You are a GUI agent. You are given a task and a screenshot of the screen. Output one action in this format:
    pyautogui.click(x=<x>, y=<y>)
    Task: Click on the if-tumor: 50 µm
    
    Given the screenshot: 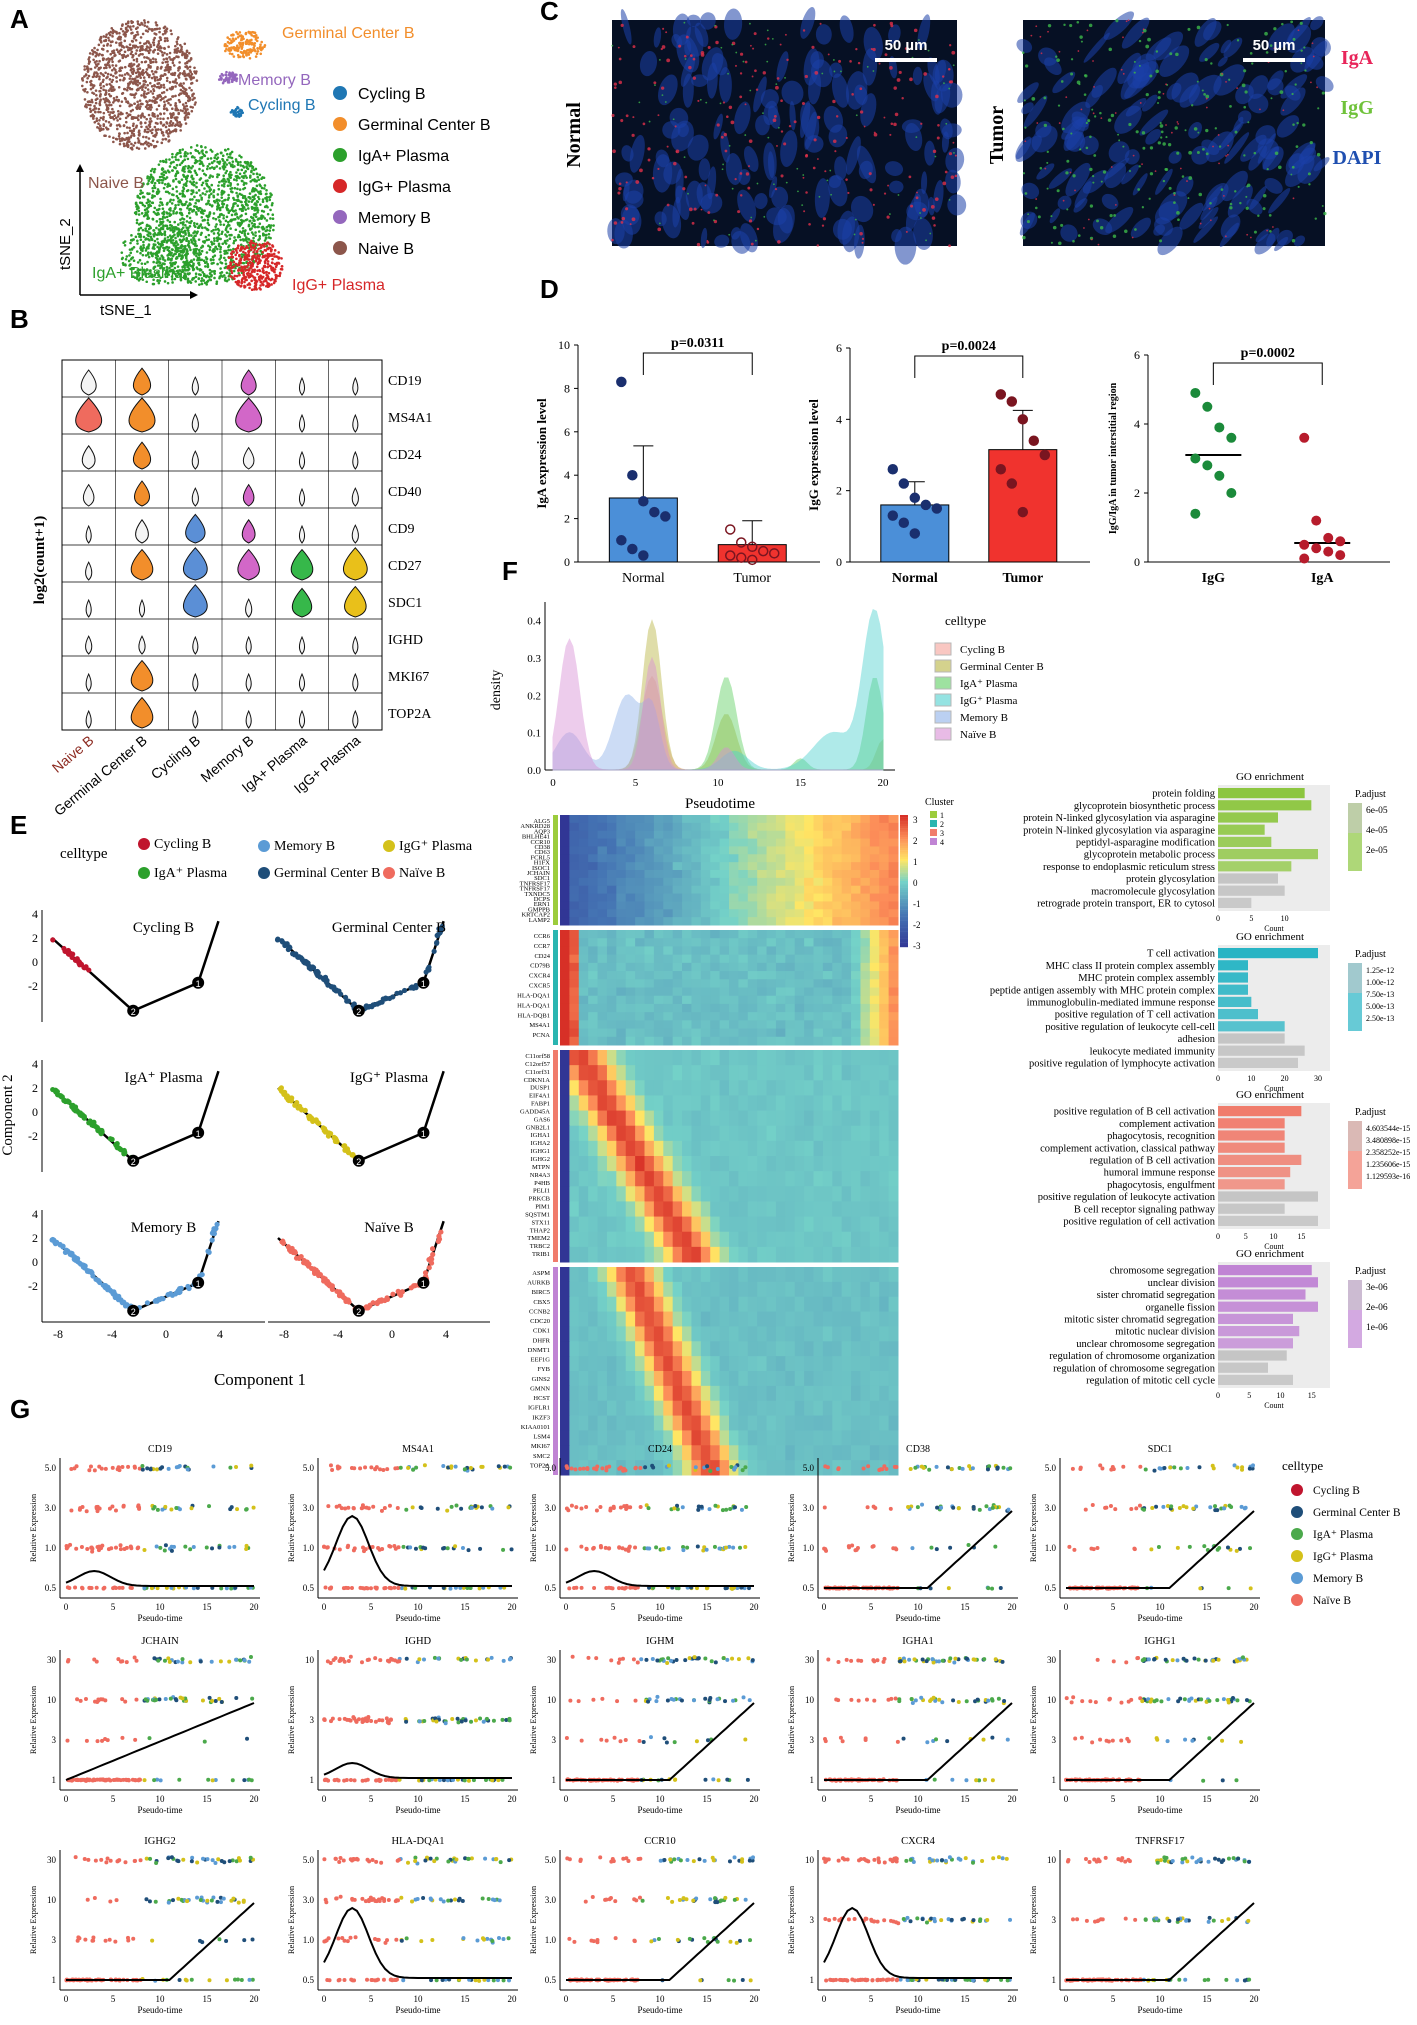 What is the action you would take?
    pyautogui.click(x=1174, y=133)
    